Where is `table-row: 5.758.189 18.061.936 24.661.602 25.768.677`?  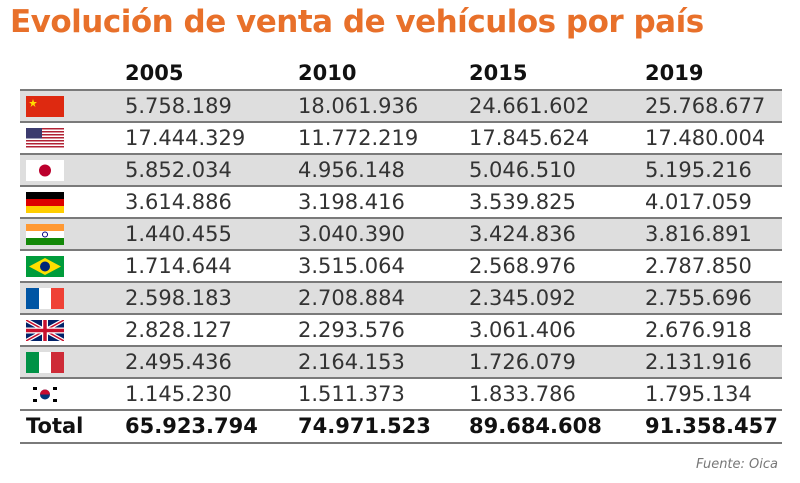 table-row: 5.758.189 18.061.936 24.661.602 25.768.677 is located at coordinates (401, 107).